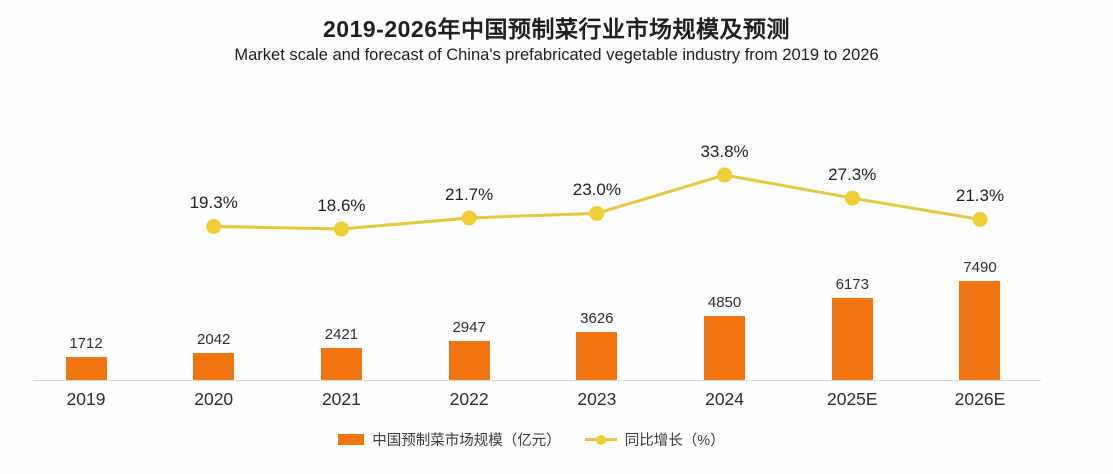  I want to click on chart-title: 2019-2026年中国预制菜行业市场规模及预测, so click(556, 29).